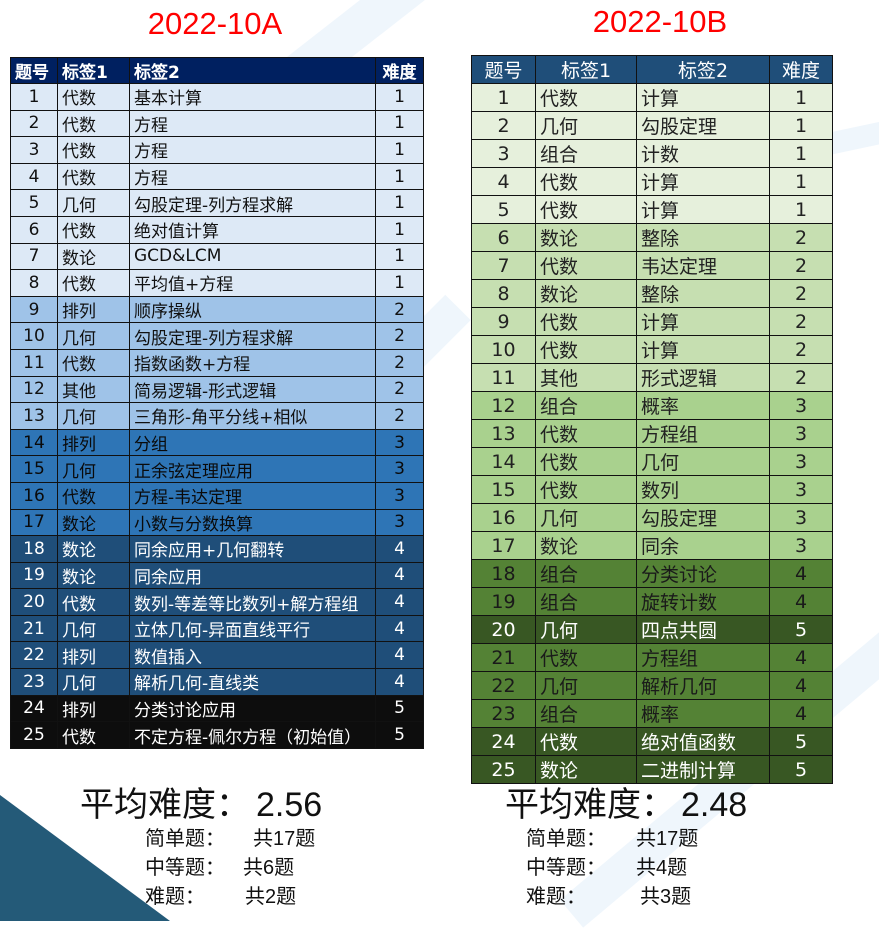 This screenshot has height=928, width=879. What do you see at coordinates (652, 769) in the screenshot?
I see `table-row: 25 数论 二进制计算 5` at bounding box center [652, 769].